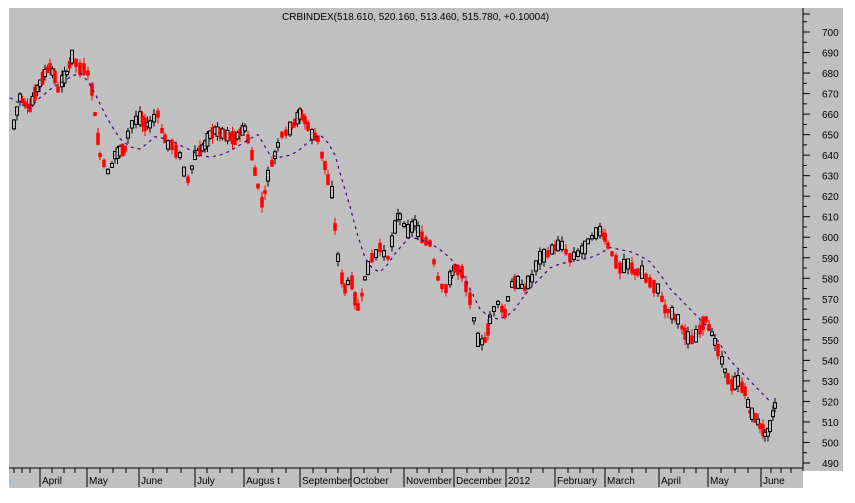  What do you see at coordinates (830, 464) in the screenshot?
I see `y-tick-label: 490` at bounding box center [830, 464].